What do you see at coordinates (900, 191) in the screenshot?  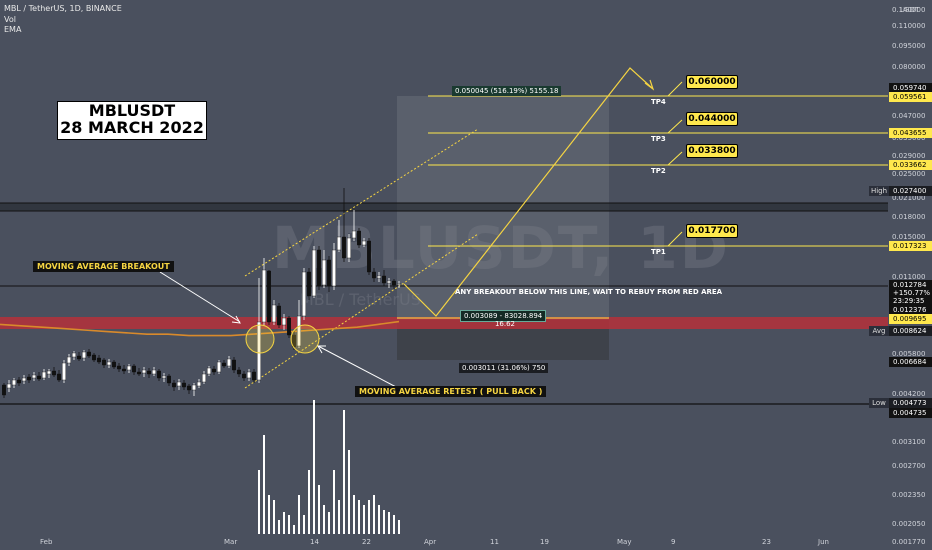 I see `price-tag: High 0.027400` at bounding box center [900, 191].